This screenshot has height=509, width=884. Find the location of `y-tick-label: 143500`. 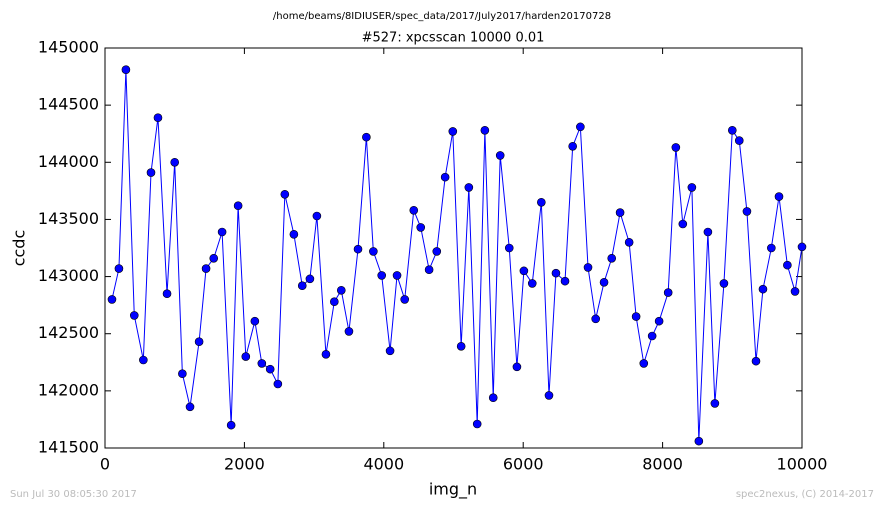

y-tick-label: 143500 is located at coordinates (68, 218).